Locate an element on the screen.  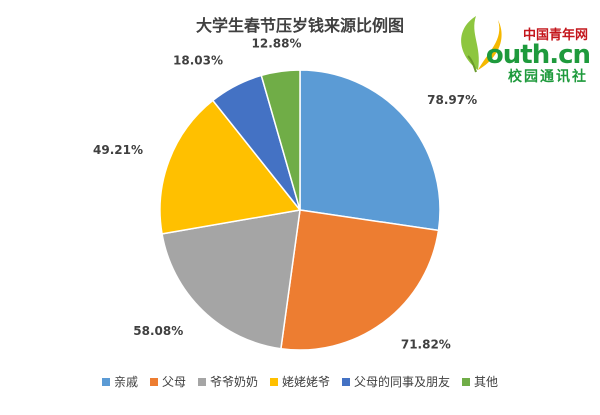
leaf-logo-icon is located at coordinates (481, 44).